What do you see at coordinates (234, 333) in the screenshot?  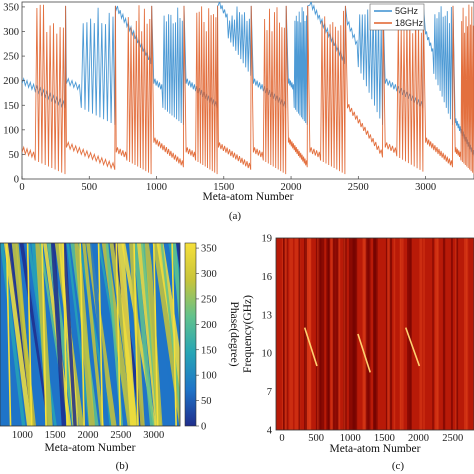 I see `panel-b-colorbar-label: Phase(degree)` at bounding box center [234, 333].